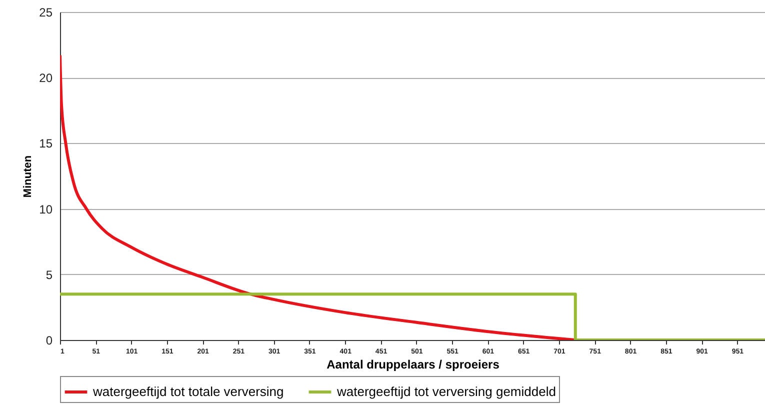 This screenshot has width=765, height=415. What do you see at coordinates (446, 391) in the screenshot?
I see `legend-label: watergeeftijd tot verversing gemiddeld` at bounding box center [446, 391].